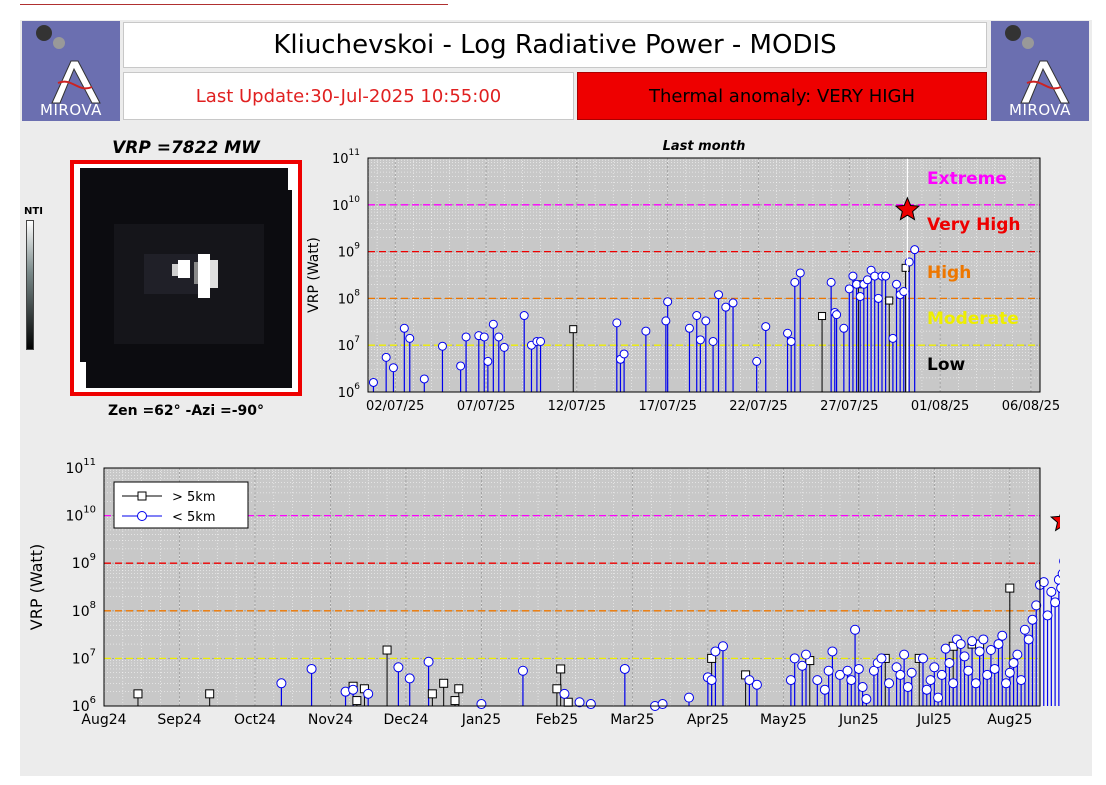 The width and height of the screenshot is (1106, 785). I want to click on geometry-label: Zen =62° -Azi =-90°, so click(186, 411).